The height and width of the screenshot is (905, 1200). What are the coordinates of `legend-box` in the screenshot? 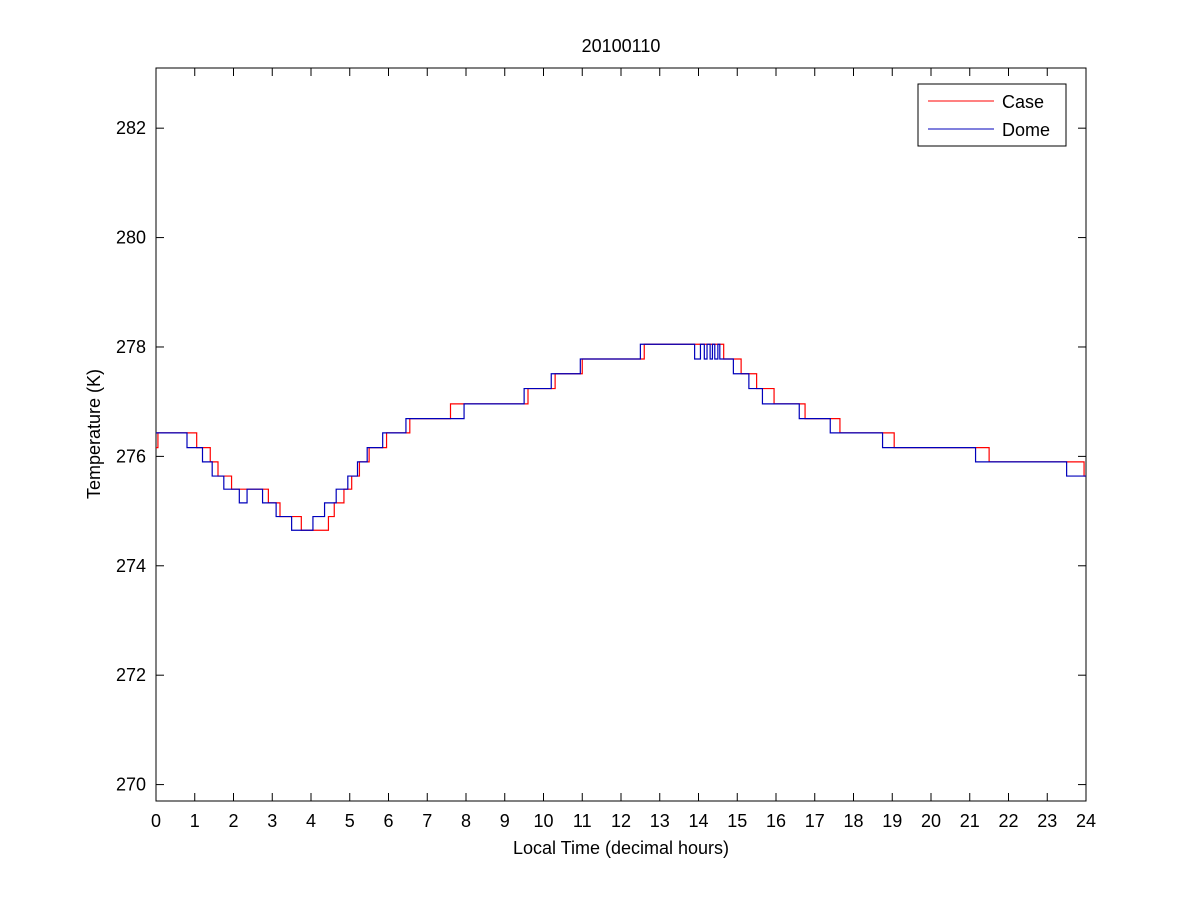 It's located at (992, 115).